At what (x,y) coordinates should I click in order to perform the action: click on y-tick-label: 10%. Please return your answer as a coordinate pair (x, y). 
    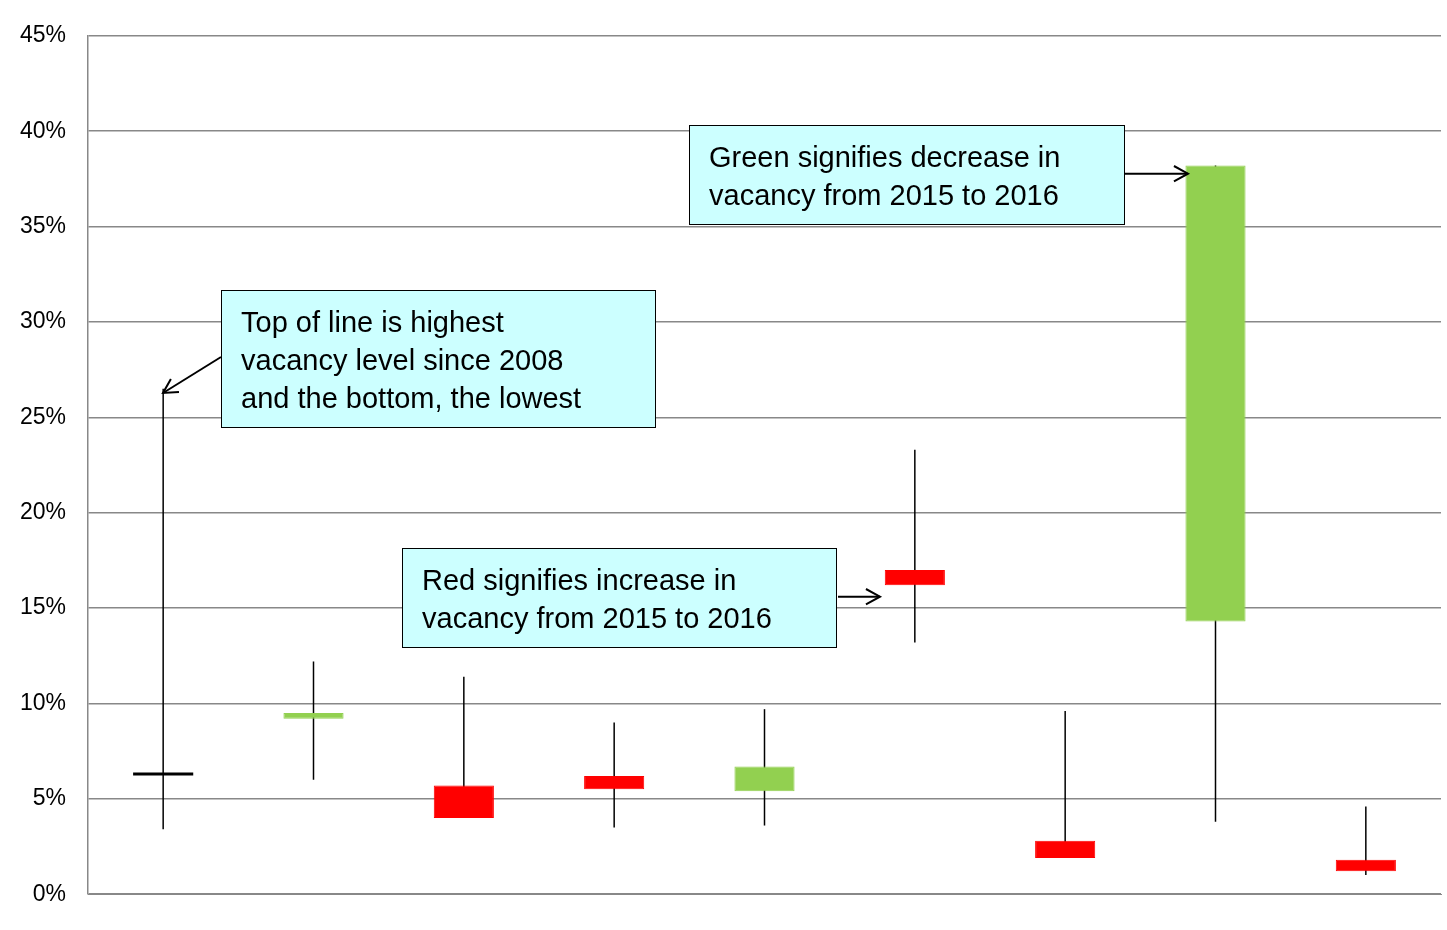
    Looking at the image, I should click on (42, 701).